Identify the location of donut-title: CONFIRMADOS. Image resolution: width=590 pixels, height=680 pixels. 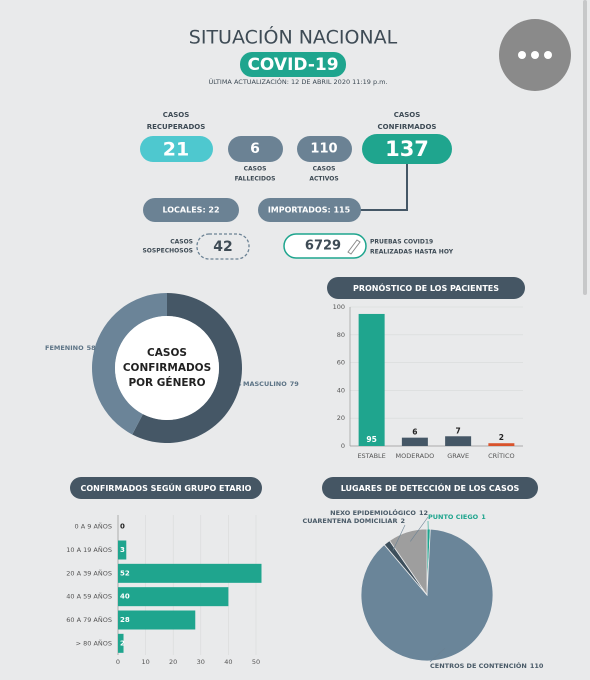
(167, 368).